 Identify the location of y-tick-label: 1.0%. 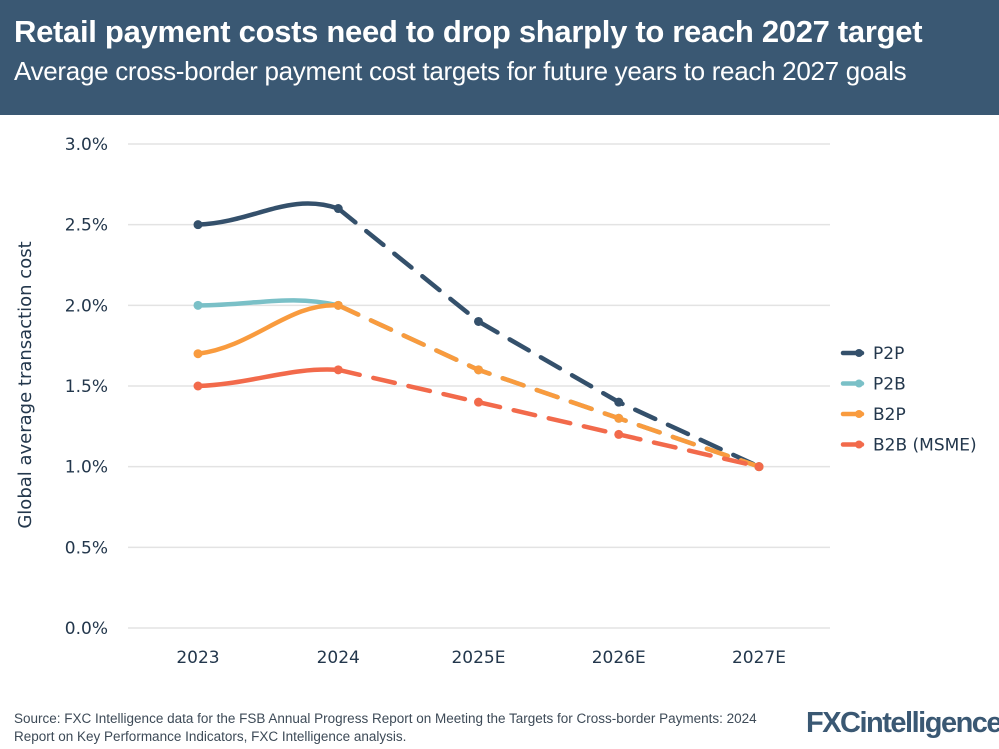
(86, 468).